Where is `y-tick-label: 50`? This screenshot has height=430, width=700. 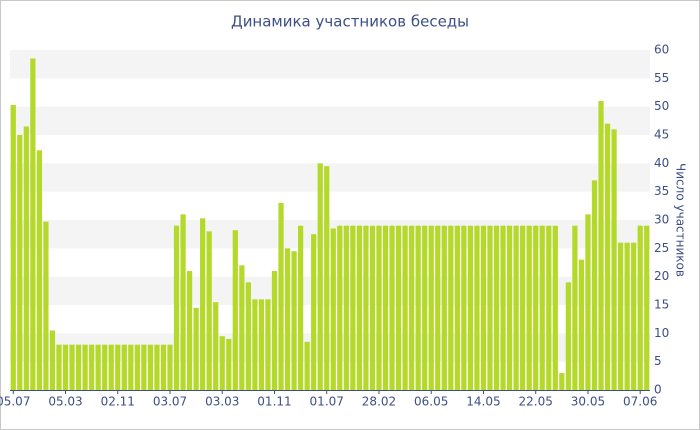
y-tick-label: 50 is located at coordinates (661, 106).